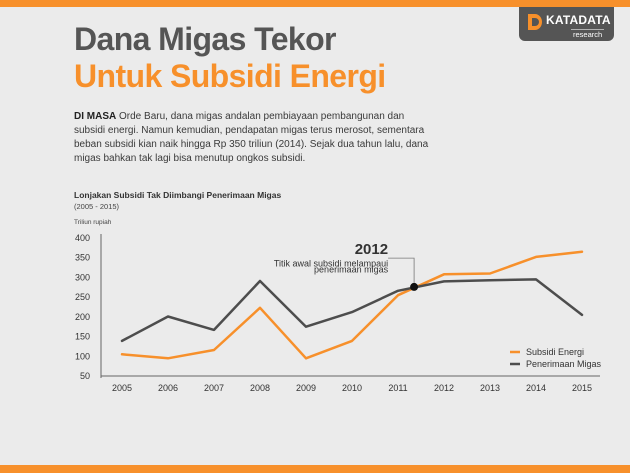  I want to click on x-tick-label: 2008, so click(260, 388).